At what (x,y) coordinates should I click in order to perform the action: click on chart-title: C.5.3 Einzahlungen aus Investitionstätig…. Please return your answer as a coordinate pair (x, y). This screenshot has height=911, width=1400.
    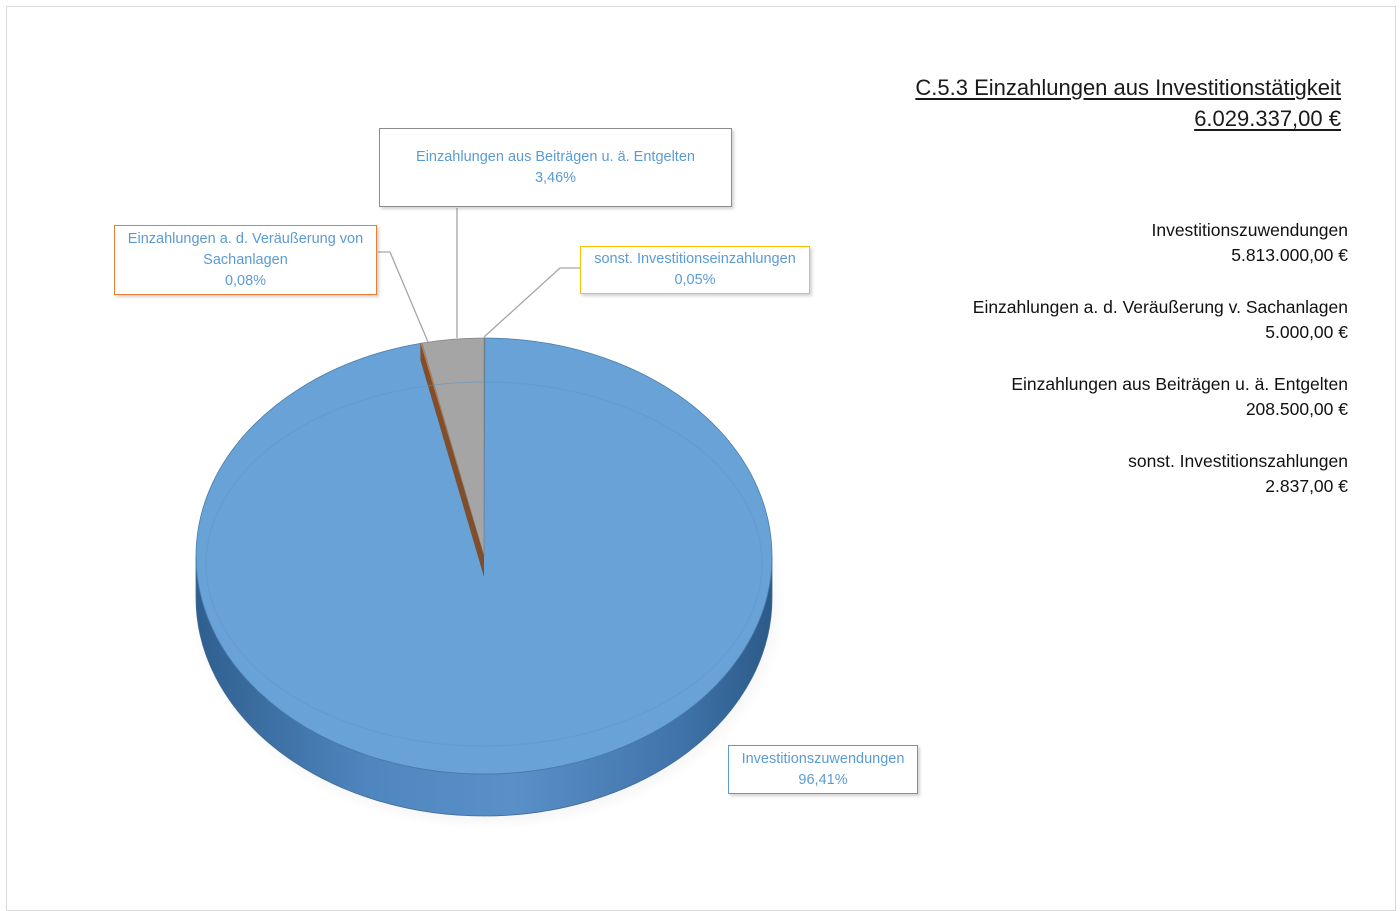
    Looking at the image, I should click on (1128, 103).